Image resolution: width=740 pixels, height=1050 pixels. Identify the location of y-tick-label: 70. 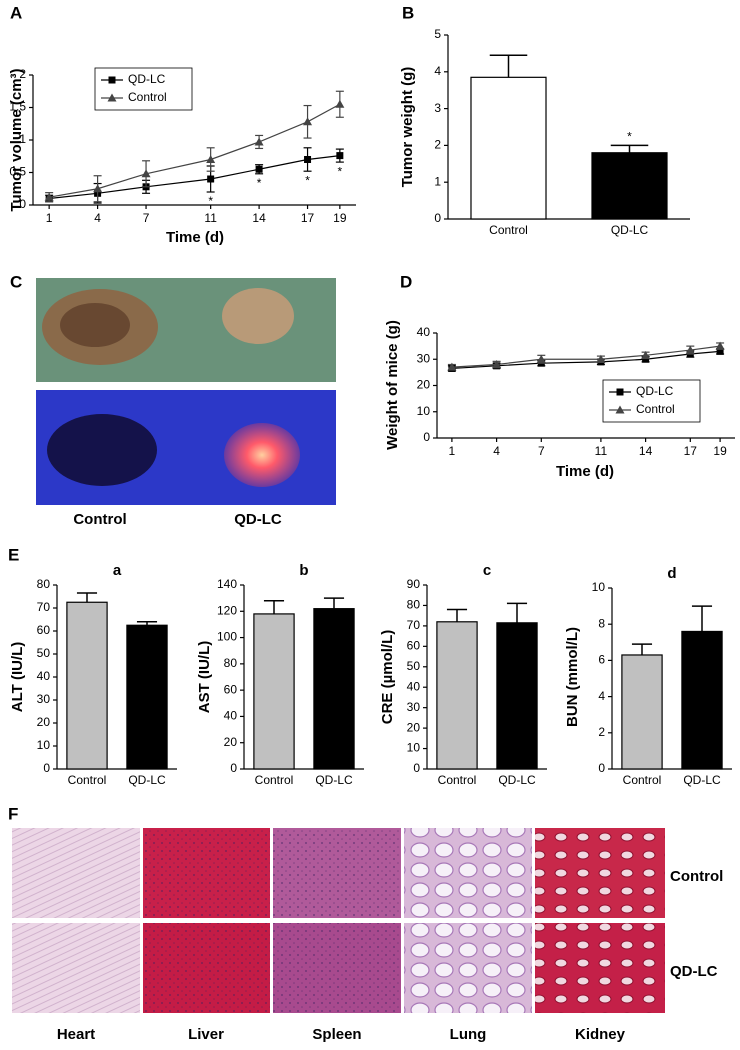
(44, 607).